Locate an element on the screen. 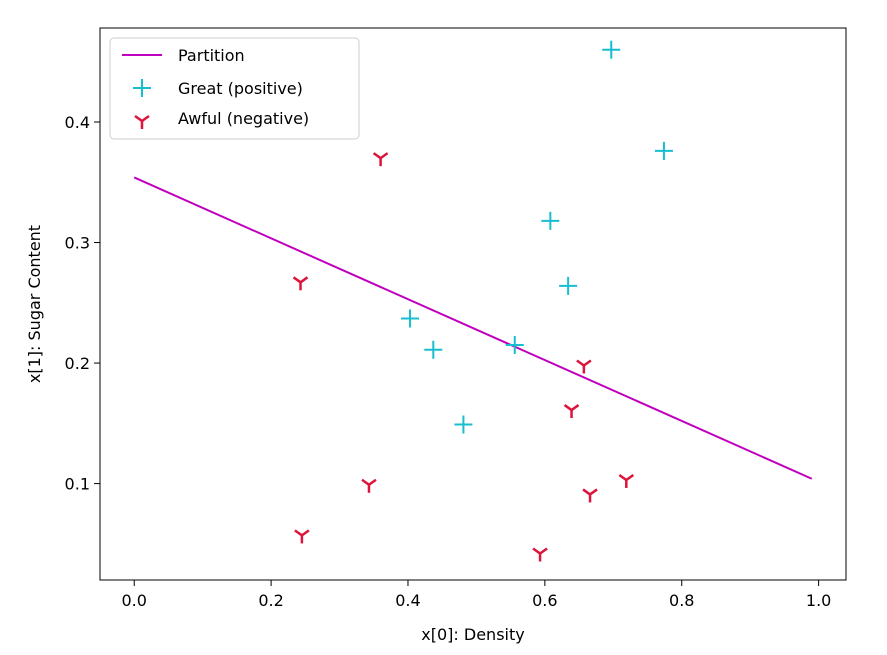 This screenshot has height=655, width=887. y-tick-label: 0.1 is located at coordinates (77, 484).